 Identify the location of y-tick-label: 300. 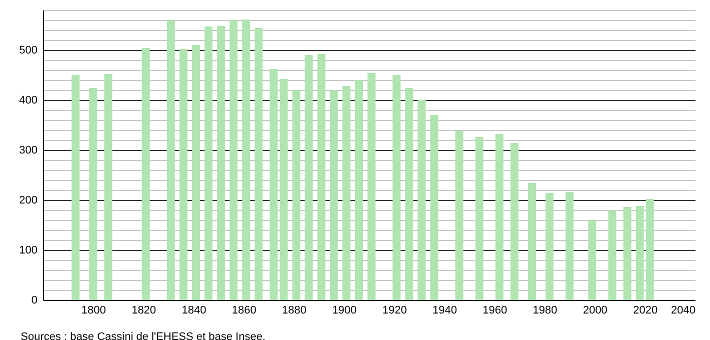
(28, 150).